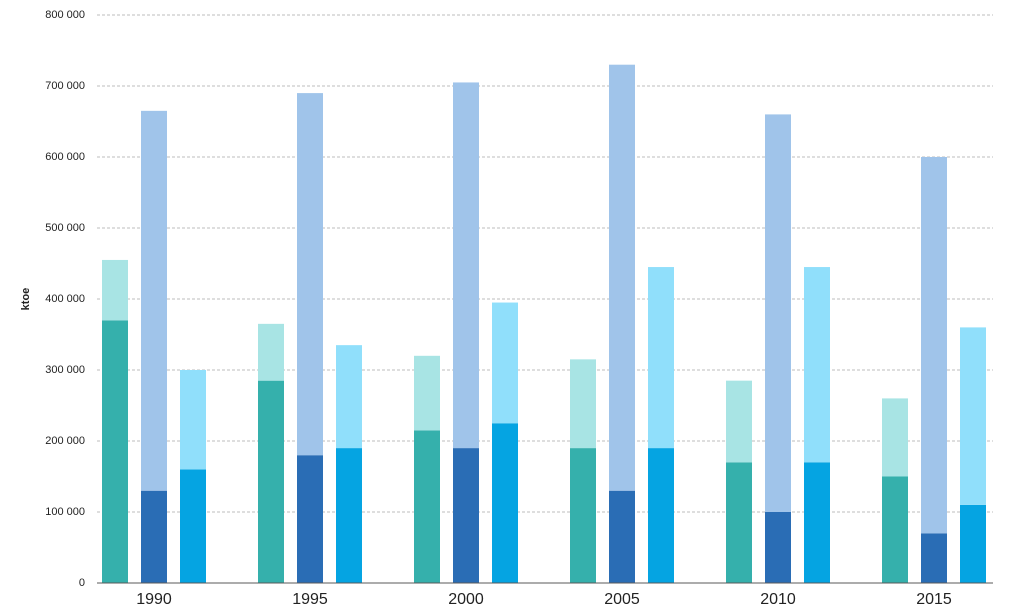 The height and width of the screenshot is (616, 1016). Describe the element at coordinates (622, 599) in the screenshot. I see `x-tick-label: 2005` at that location.